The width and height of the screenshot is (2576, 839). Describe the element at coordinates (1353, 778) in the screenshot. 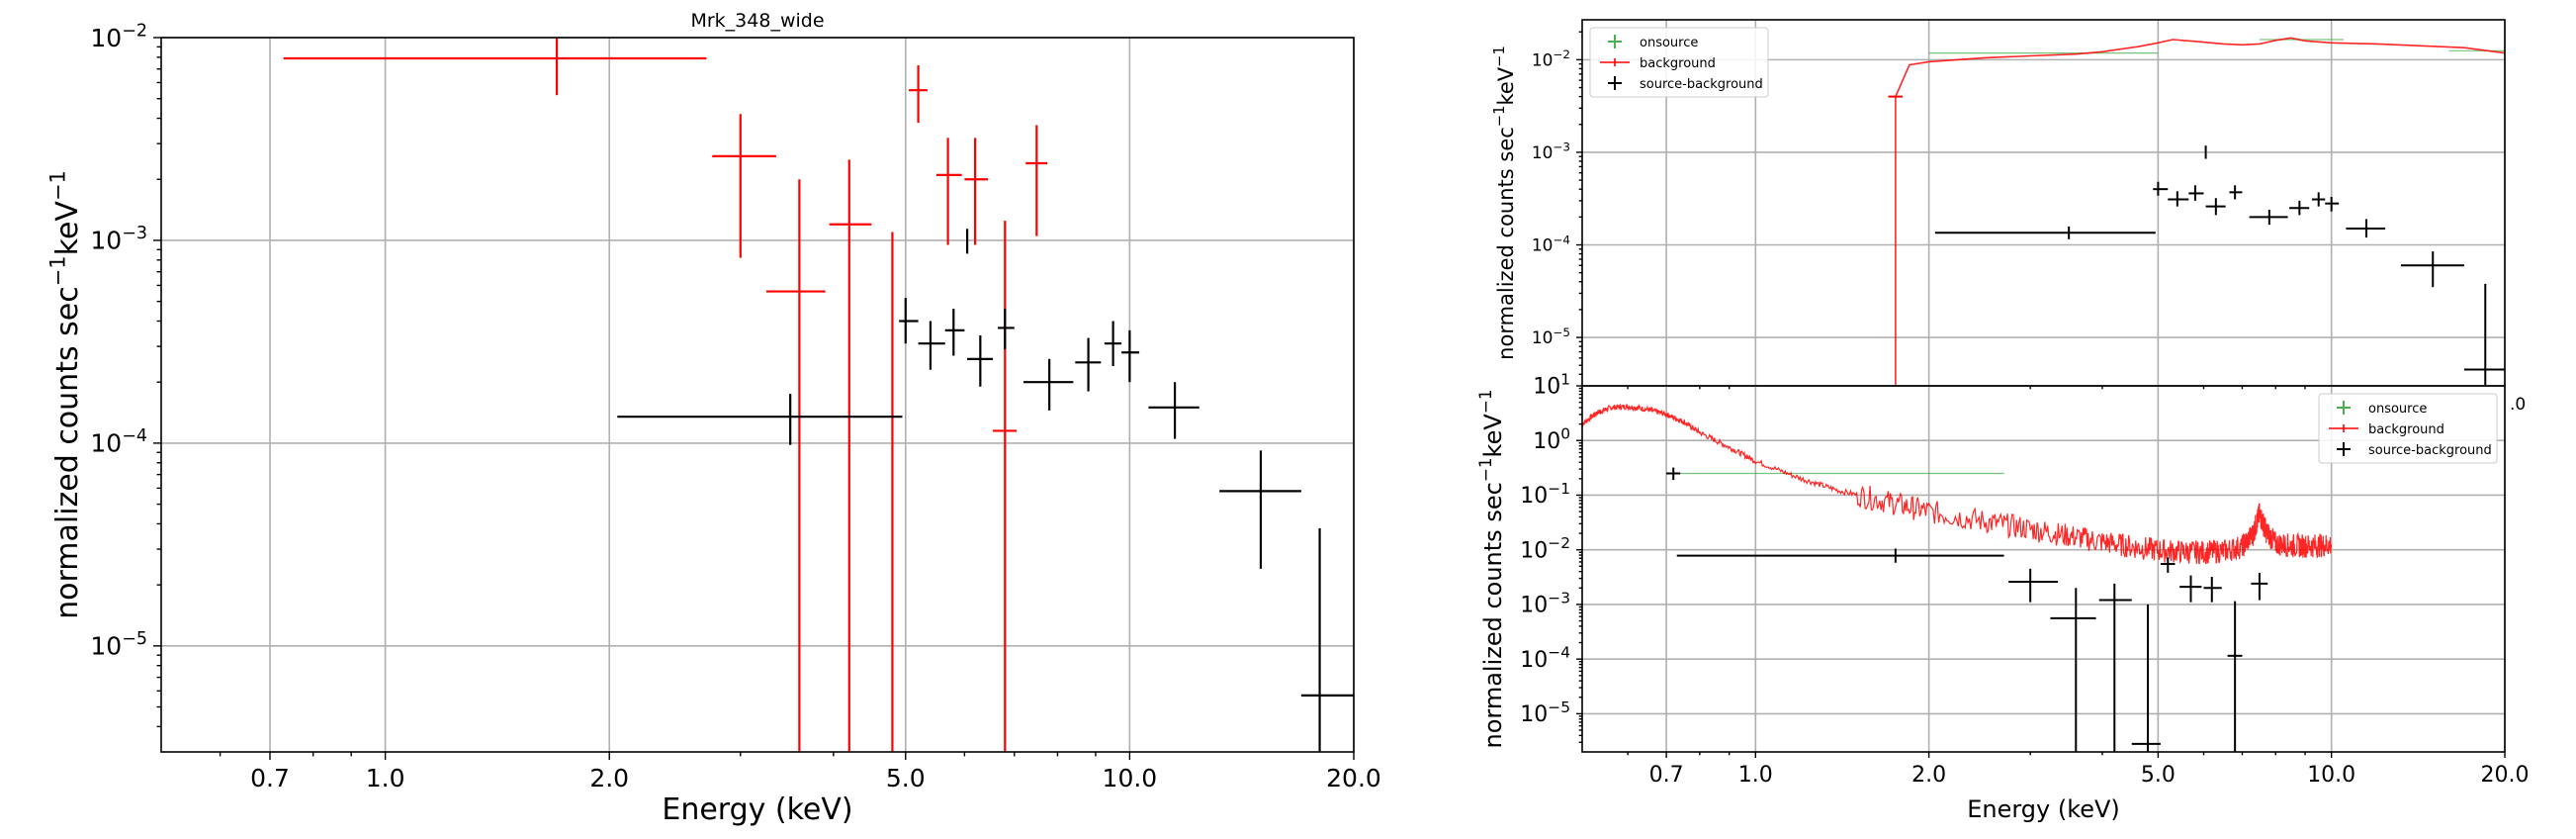

I see `x-tick-label: 20.0` at that location.